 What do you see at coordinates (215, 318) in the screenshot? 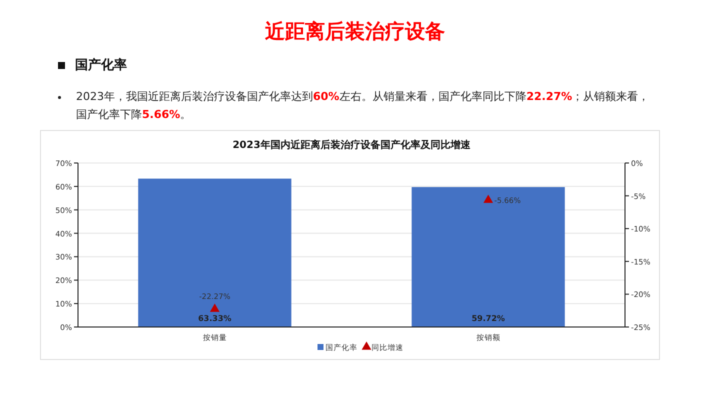
I see `data-label: 63.33%` at bounding box center [215, 318].